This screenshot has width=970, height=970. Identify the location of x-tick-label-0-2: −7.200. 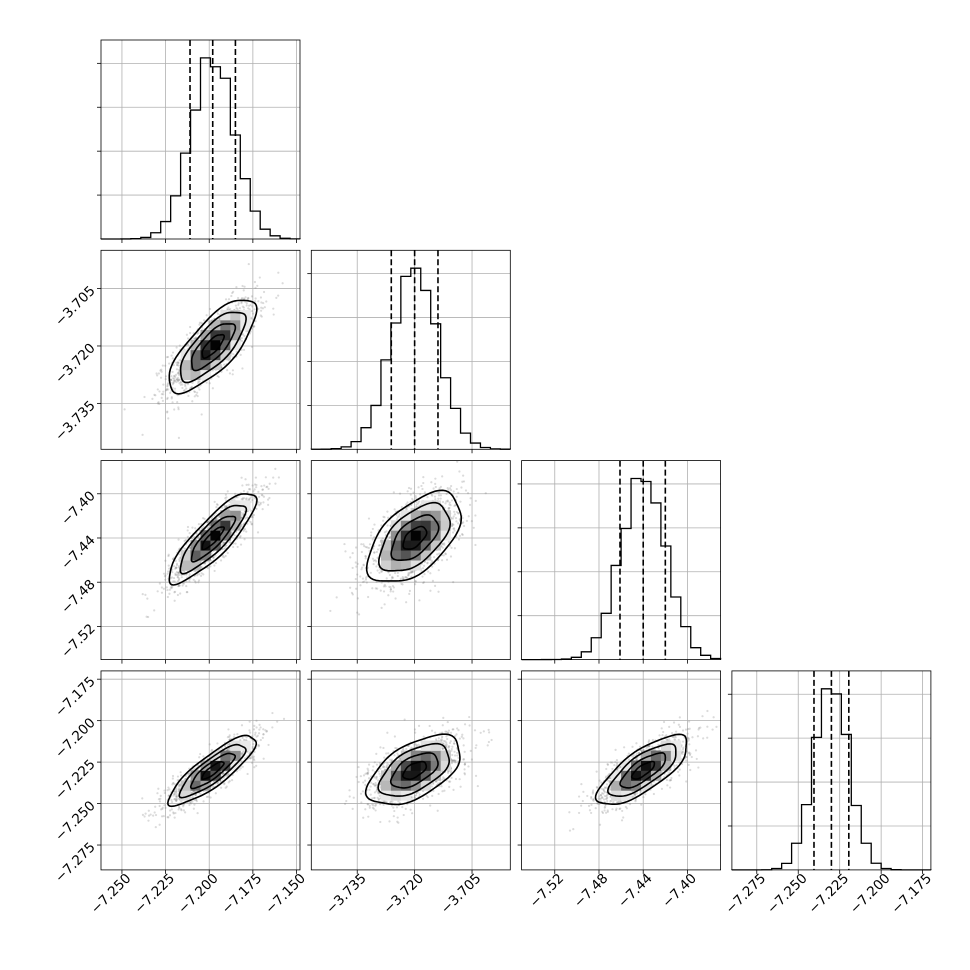
(198, 894).